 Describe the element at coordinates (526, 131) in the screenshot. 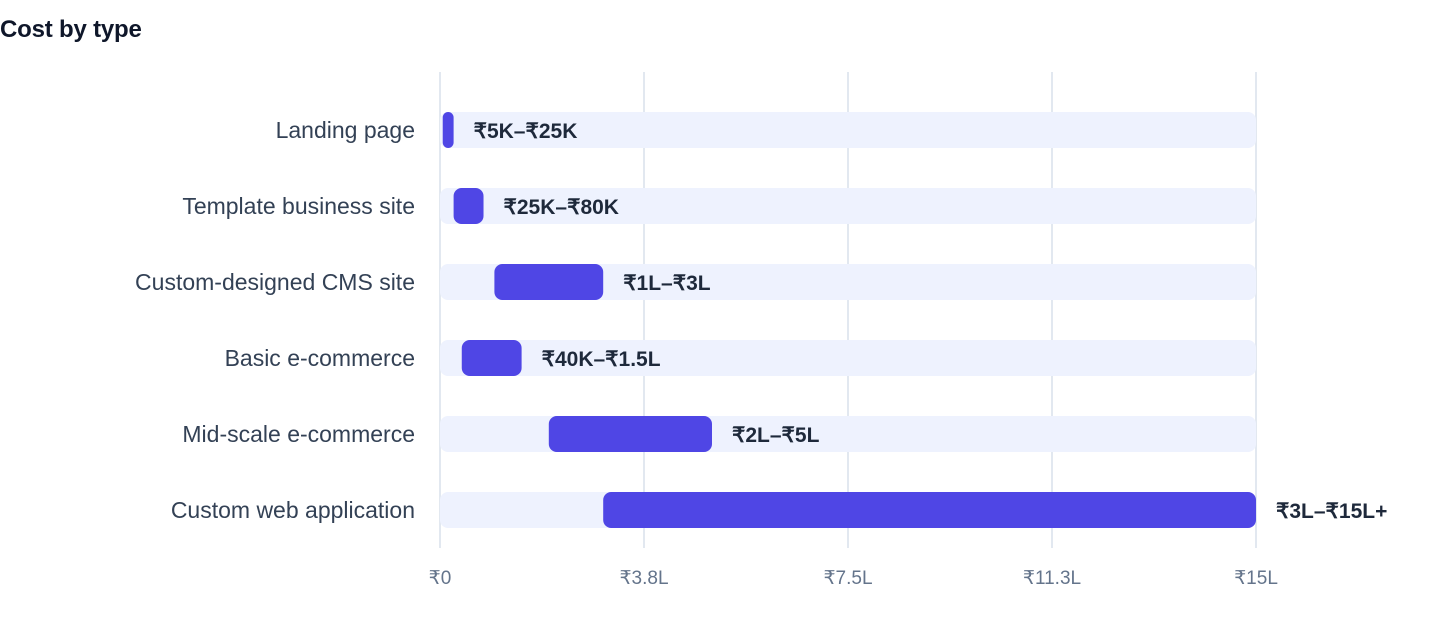

I see `range-value-label: ₹5K–₹25K` at that location.